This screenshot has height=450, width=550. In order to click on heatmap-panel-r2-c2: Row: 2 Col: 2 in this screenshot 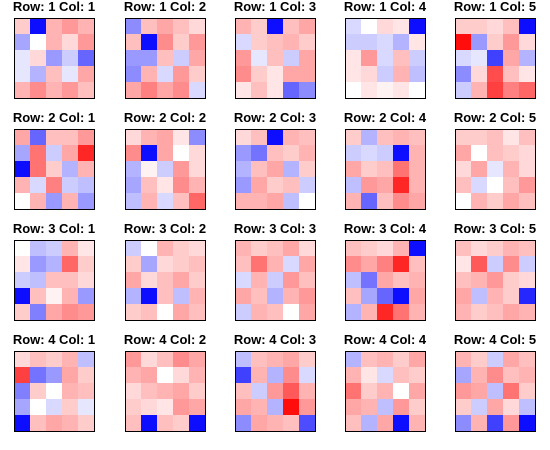, I will do `click(165, 160)`.